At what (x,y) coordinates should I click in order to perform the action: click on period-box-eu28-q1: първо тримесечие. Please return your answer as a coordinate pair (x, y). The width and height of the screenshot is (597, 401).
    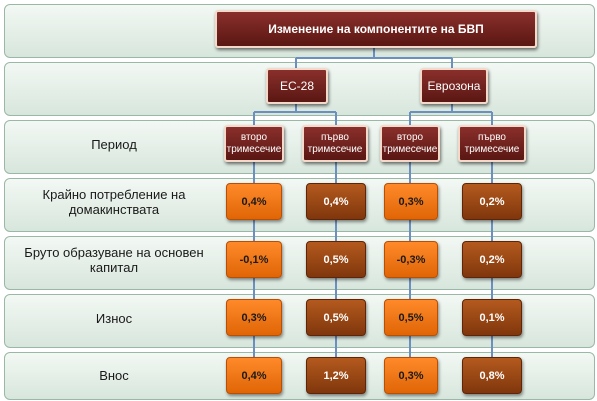
    Looking at the image, I should click on (335, 143).